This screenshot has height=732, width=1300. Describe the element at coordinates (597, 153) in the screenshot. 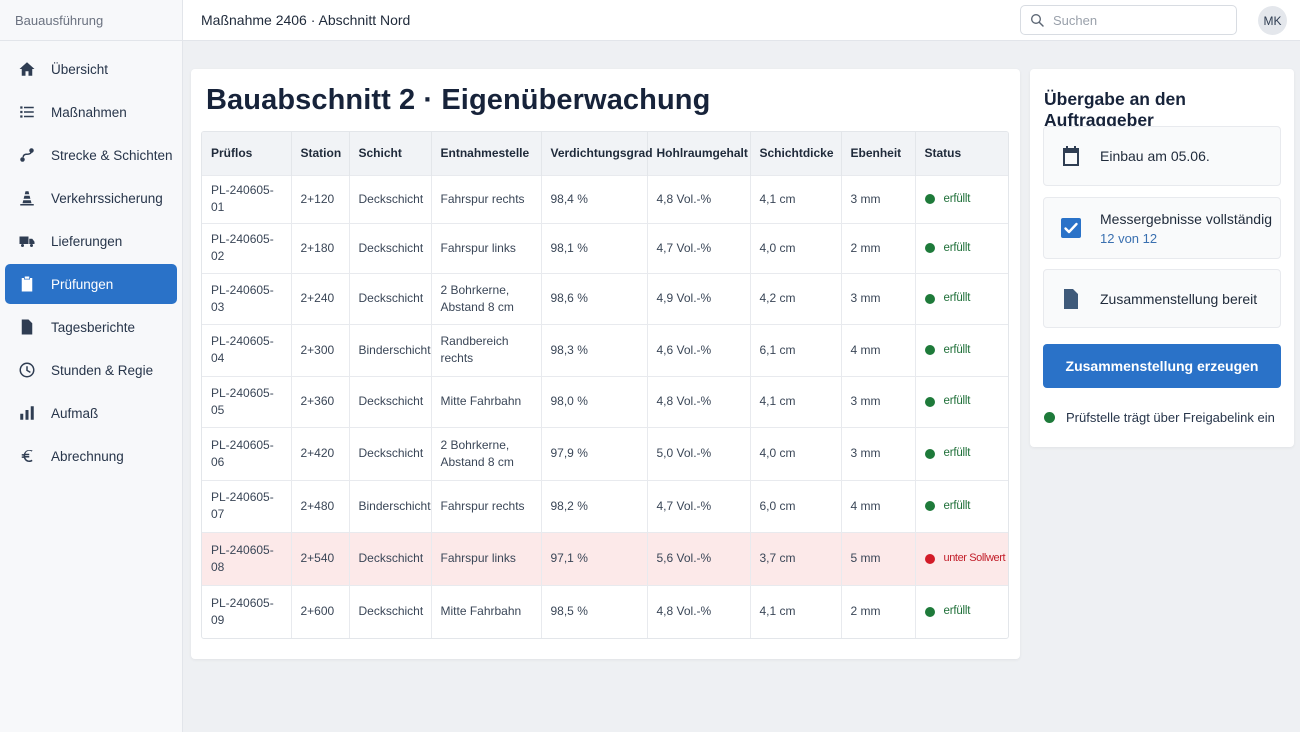

I see `column-header: Verdichtungsgrad` at that location.